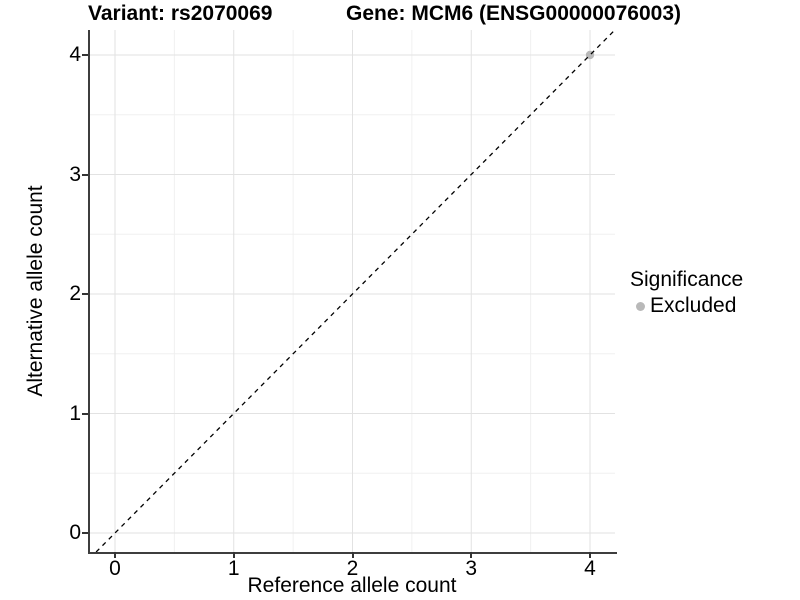 This screenshot has width=800, height=600. What do you see at coordinates (75, 532) in the screenshot?
I see `y-tick-label: 0` at bounding box center [75, 532].